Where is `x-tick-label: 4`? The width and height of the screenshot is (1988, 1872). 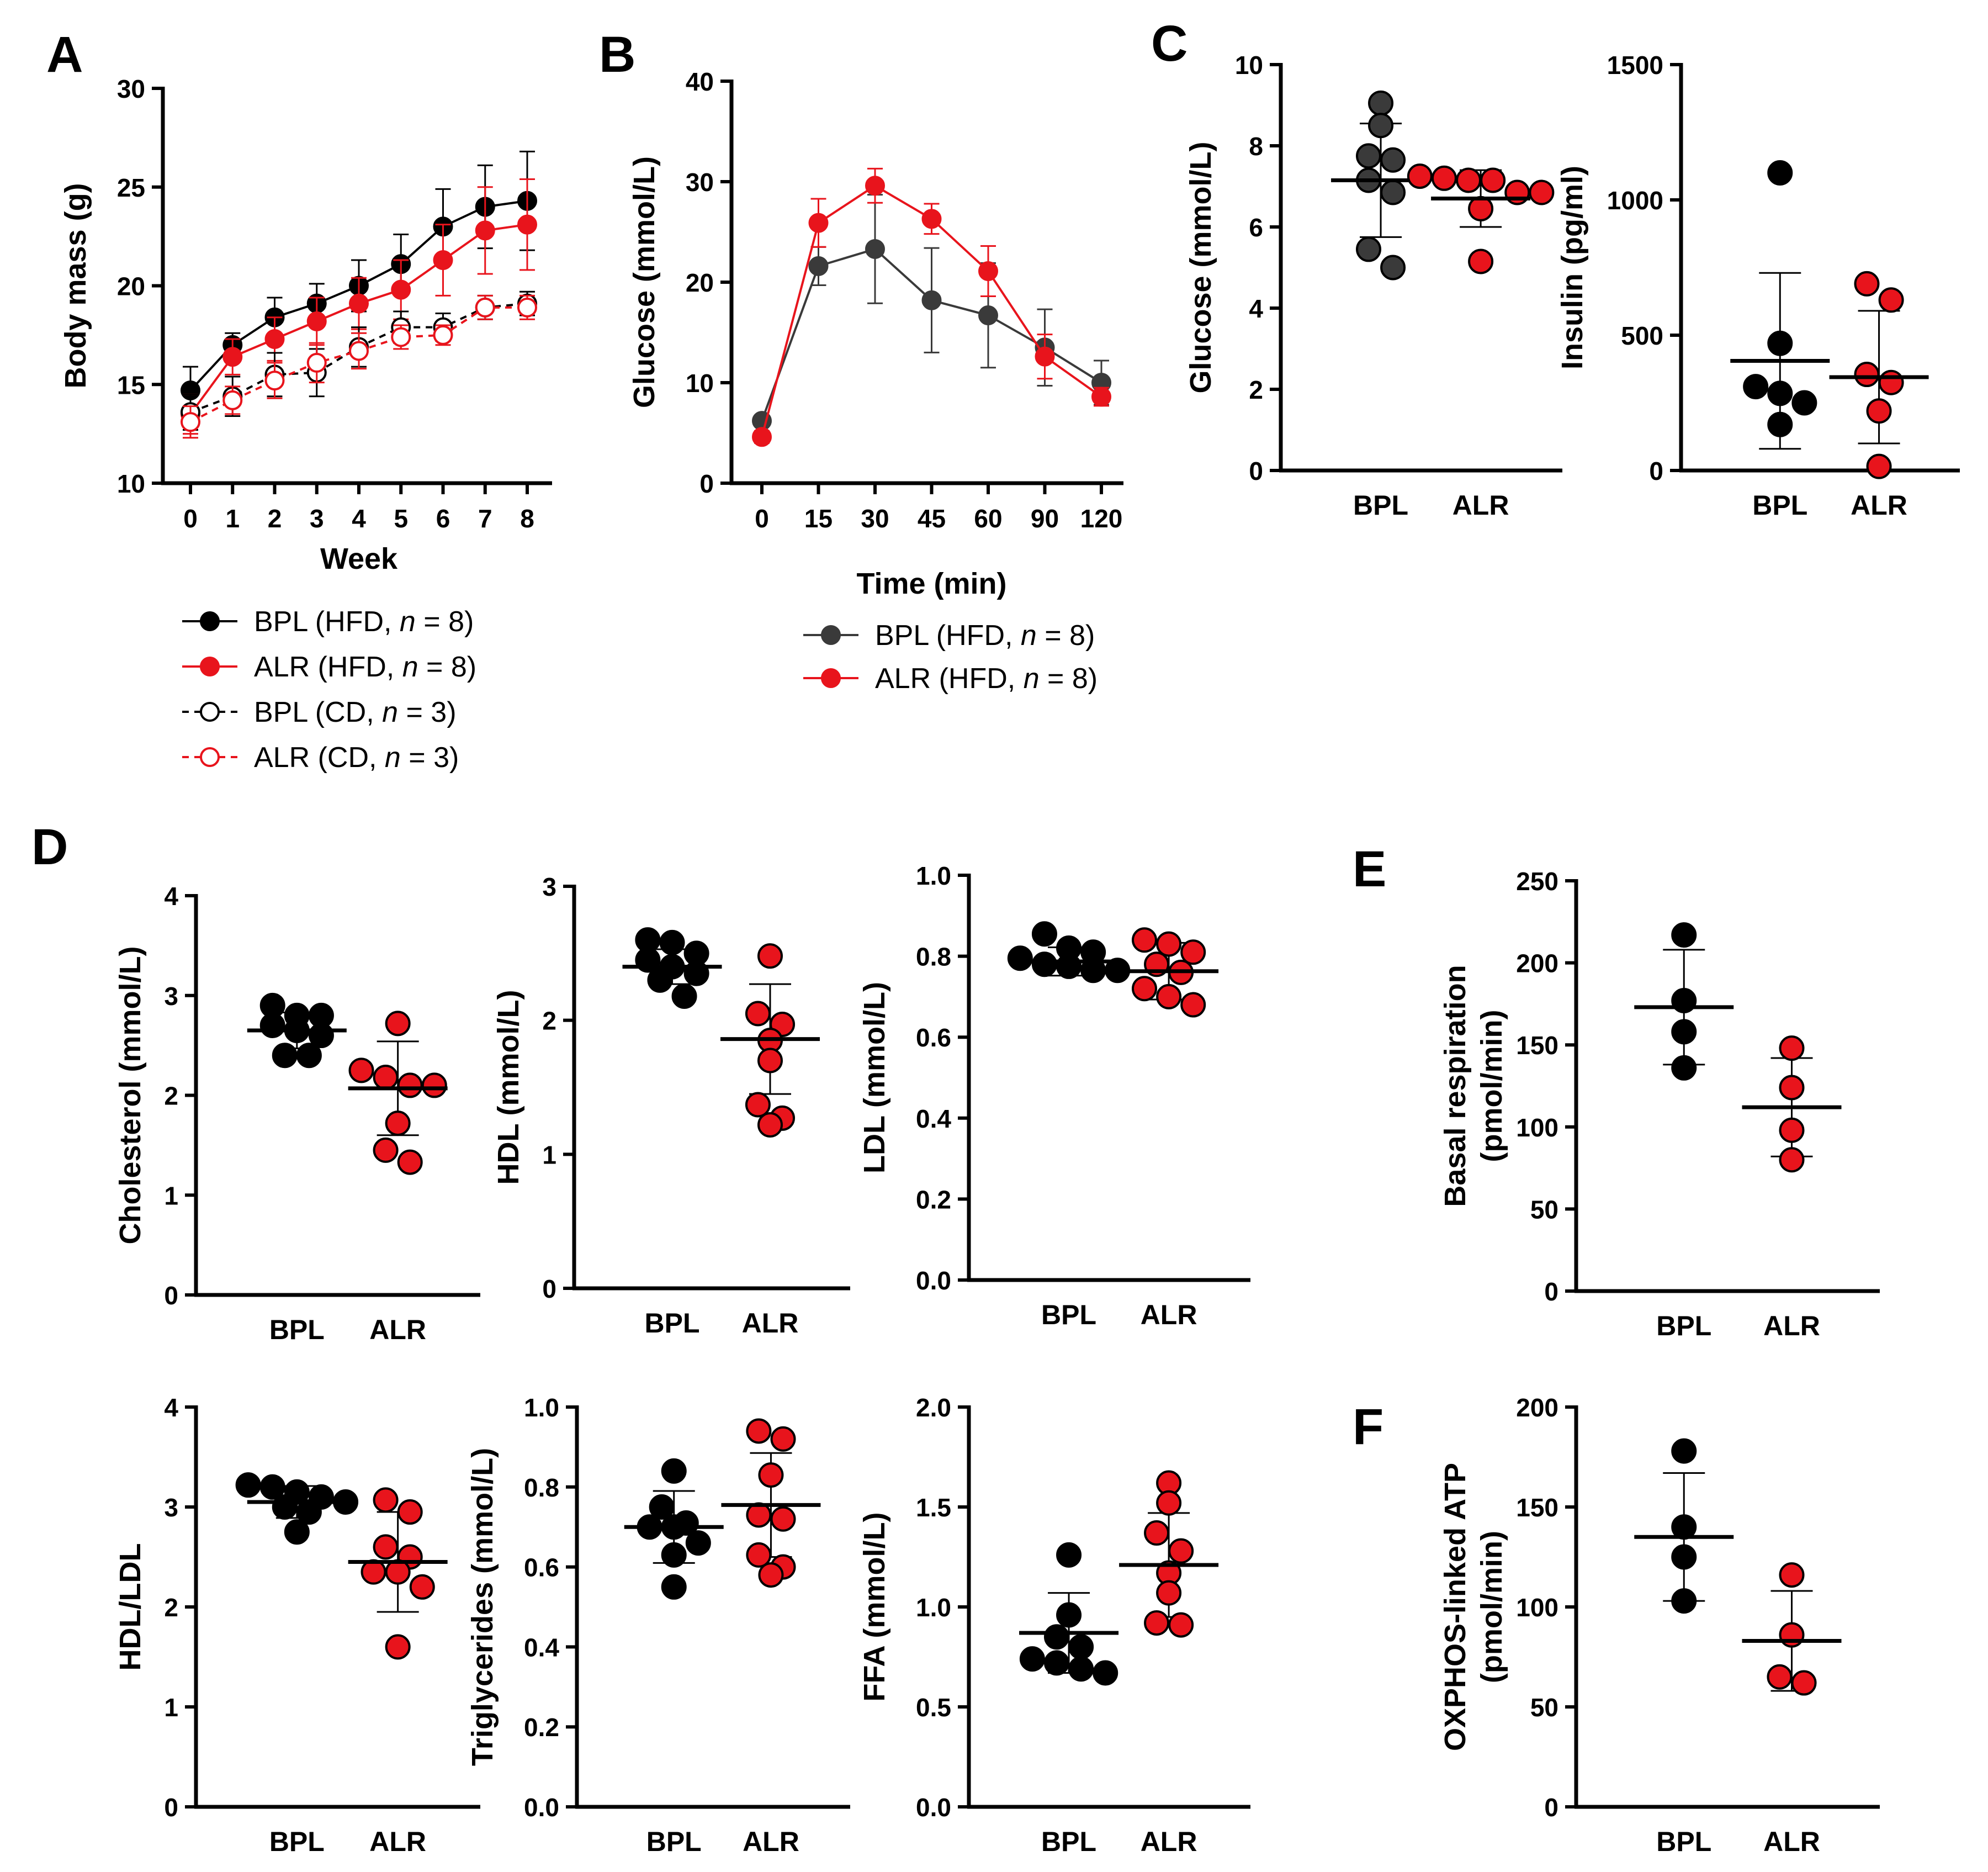
x-tick-label: 4 is located at coordinates (359, 518).